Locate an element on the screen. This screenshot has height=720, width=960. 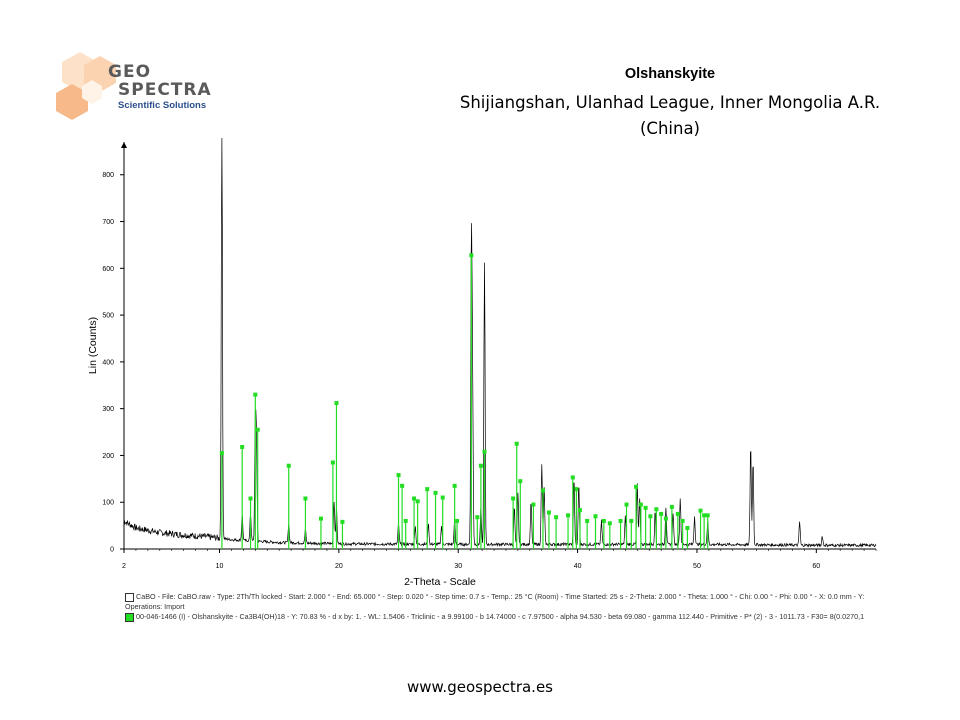
footer-url: www.geospectra.es is located at coordinates (480, 687).